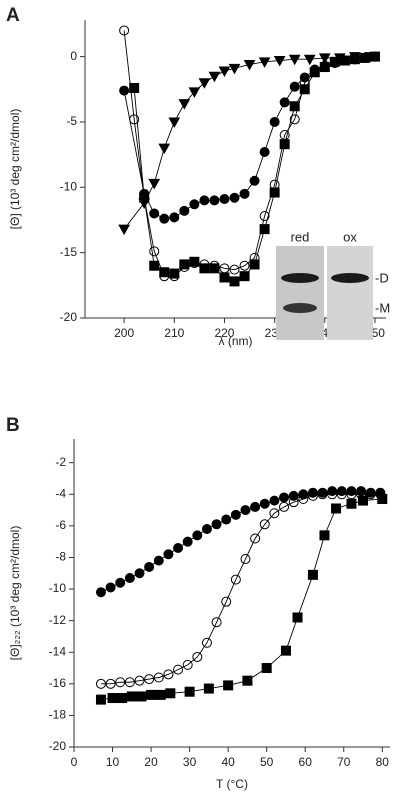 The height and width of the screenshot is (804, 405). I want to click on y-tick-label: -10, so click(58, 588).